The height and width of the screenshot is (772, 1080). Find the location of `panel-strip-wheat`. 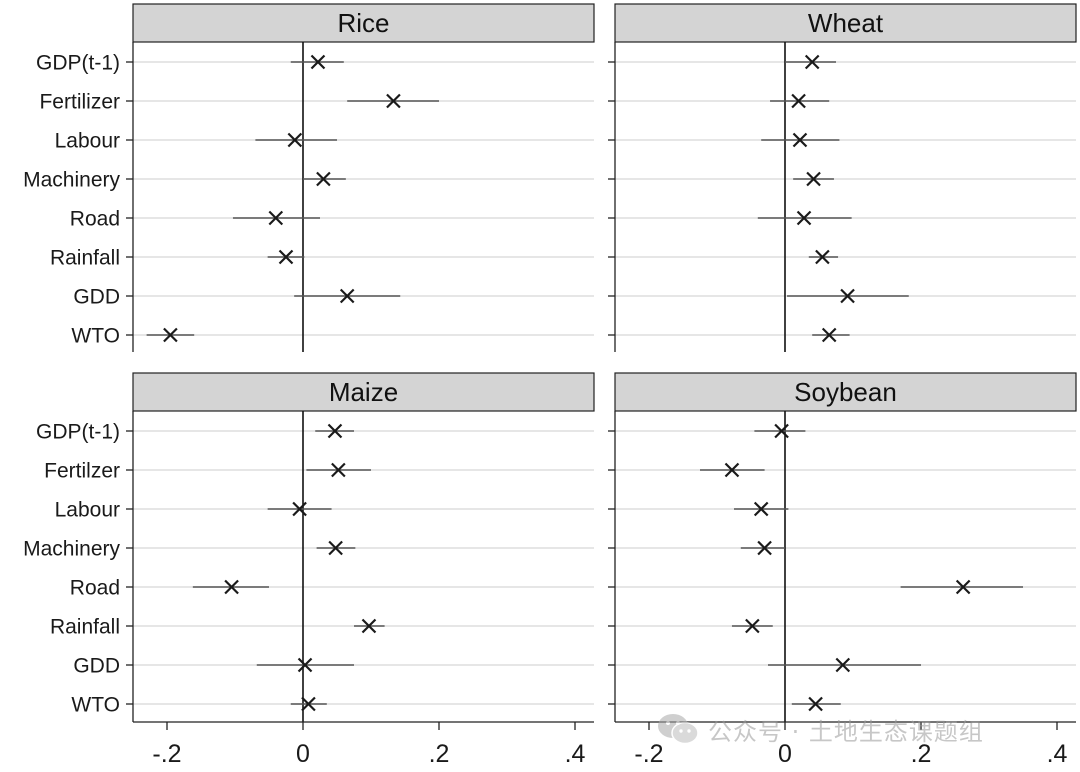

panel-strip-wheat is located at coordinates (845, 23).